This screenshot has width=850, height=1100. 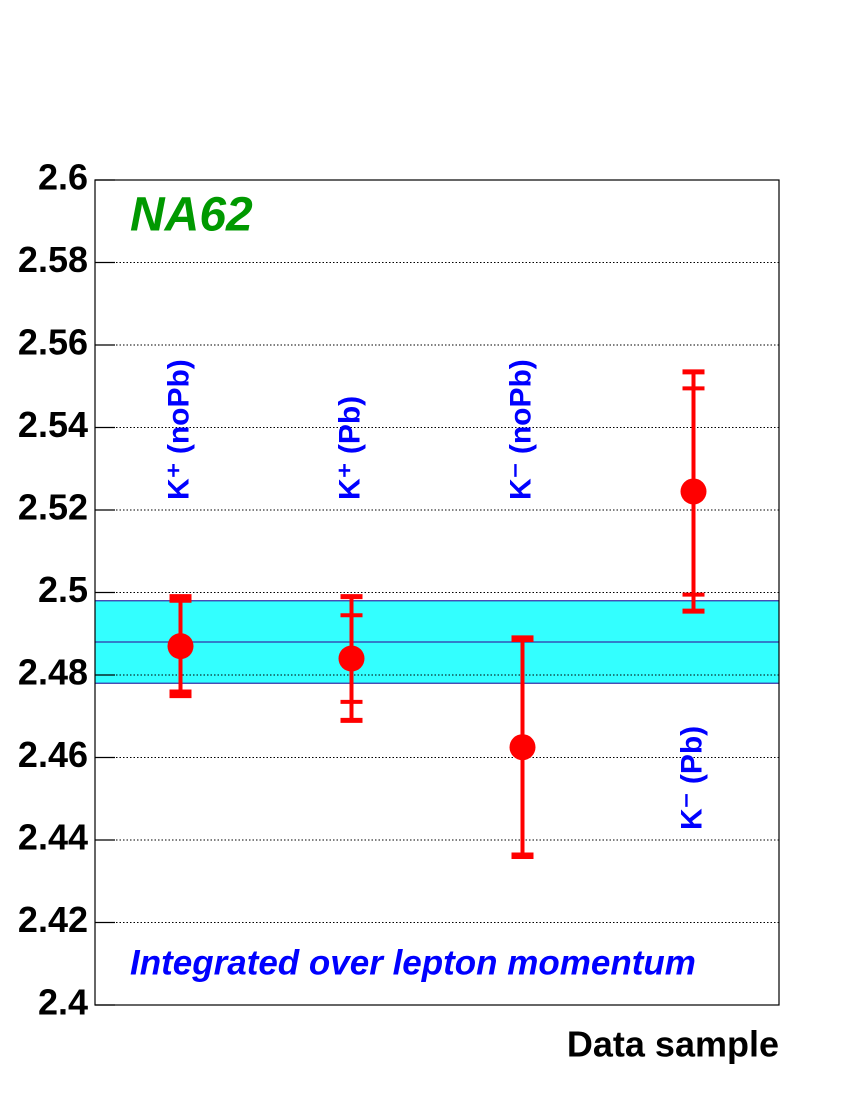 What do you see at coordinates (63, 1002) in the screenshot?
I see `y-tick-label: 2.4` at bounding box center [63, 1002].